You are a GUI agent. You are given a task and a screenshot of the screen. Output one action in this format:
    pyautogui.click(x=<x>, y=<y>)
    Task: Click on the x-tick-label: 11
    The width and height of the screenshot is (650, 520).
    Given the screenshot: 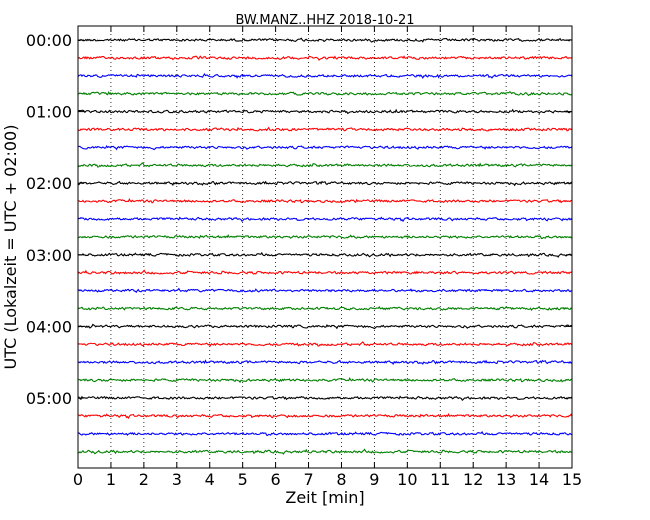 What is the action you would take?
    pyautogui.click(x=440, y=479)
    